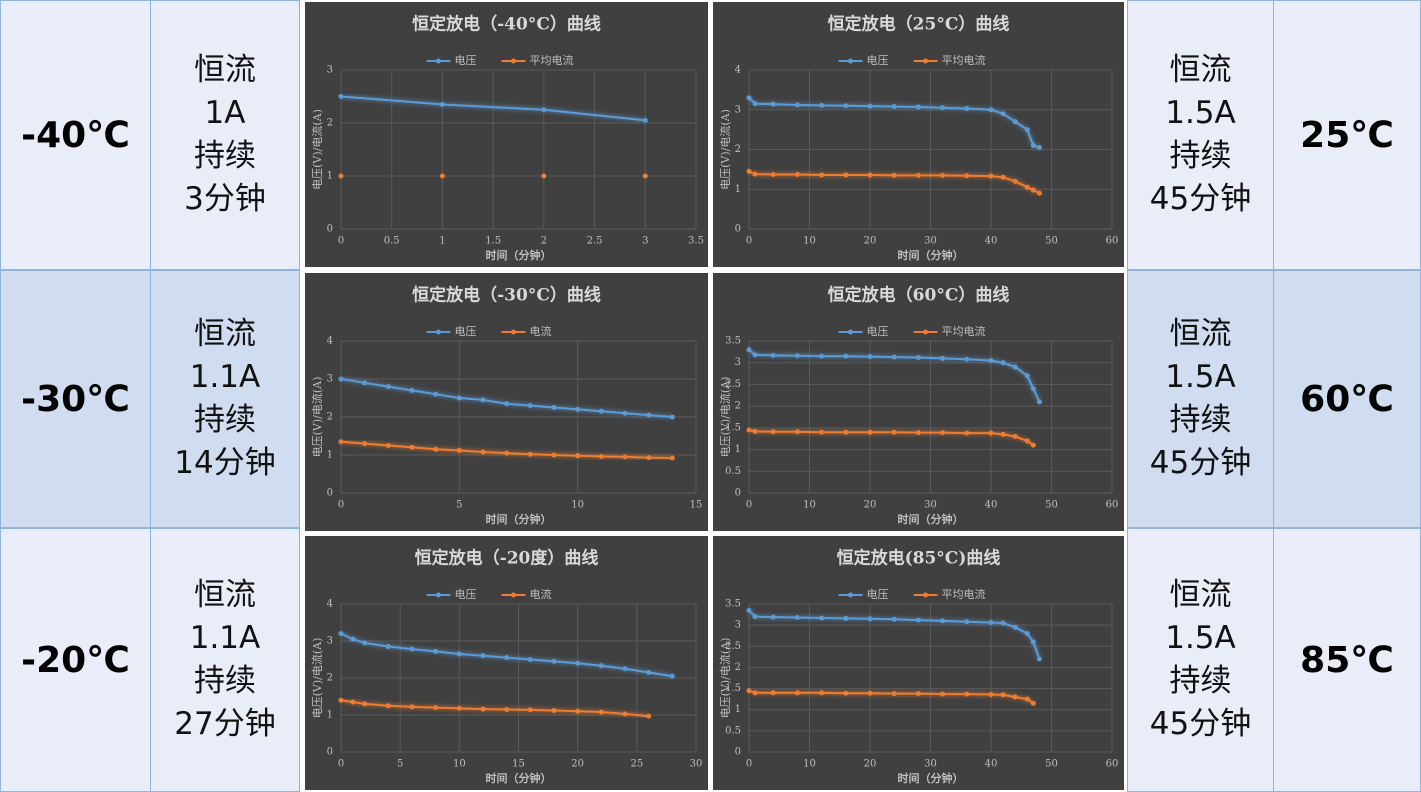 The image size is (1421, 792). Describe the element at coordinates (738, 493) in the screenshot. I see `y-tick-label: 0` at that location.